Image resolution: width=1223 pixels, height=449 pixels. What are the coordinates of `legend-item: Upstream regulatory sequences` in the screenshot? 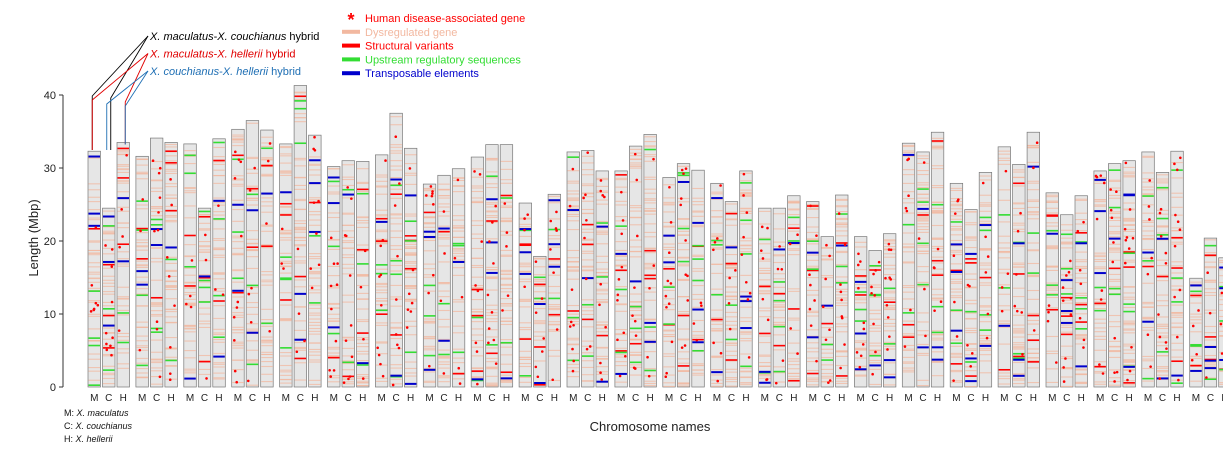 It's located at (431, 60).